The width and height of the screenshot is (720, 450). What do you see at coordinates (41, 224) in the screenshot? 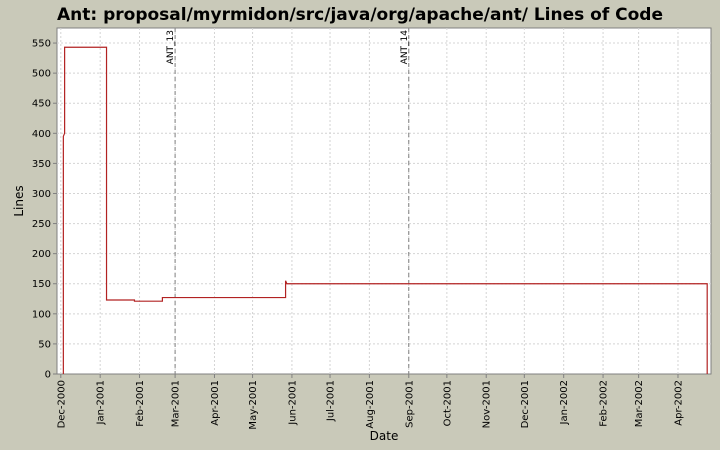
I see `y-tick-label: 250` at bounding box center [41, 224].